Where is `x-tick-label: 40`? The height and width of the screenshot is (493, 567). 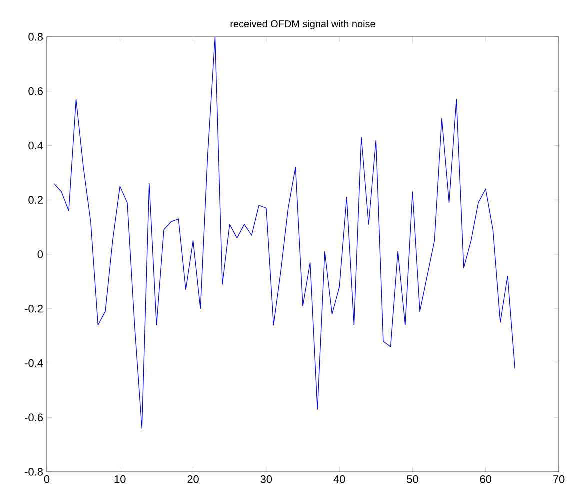
x-tick-label: 40 is located at coordinates (340, 480).